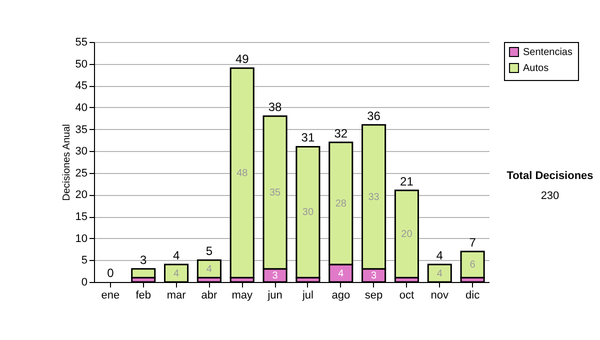  What do you see at coordinates (81, 64) in the screenshot?
I see `y-tick-label: 50` at bounding box center [81, 64].